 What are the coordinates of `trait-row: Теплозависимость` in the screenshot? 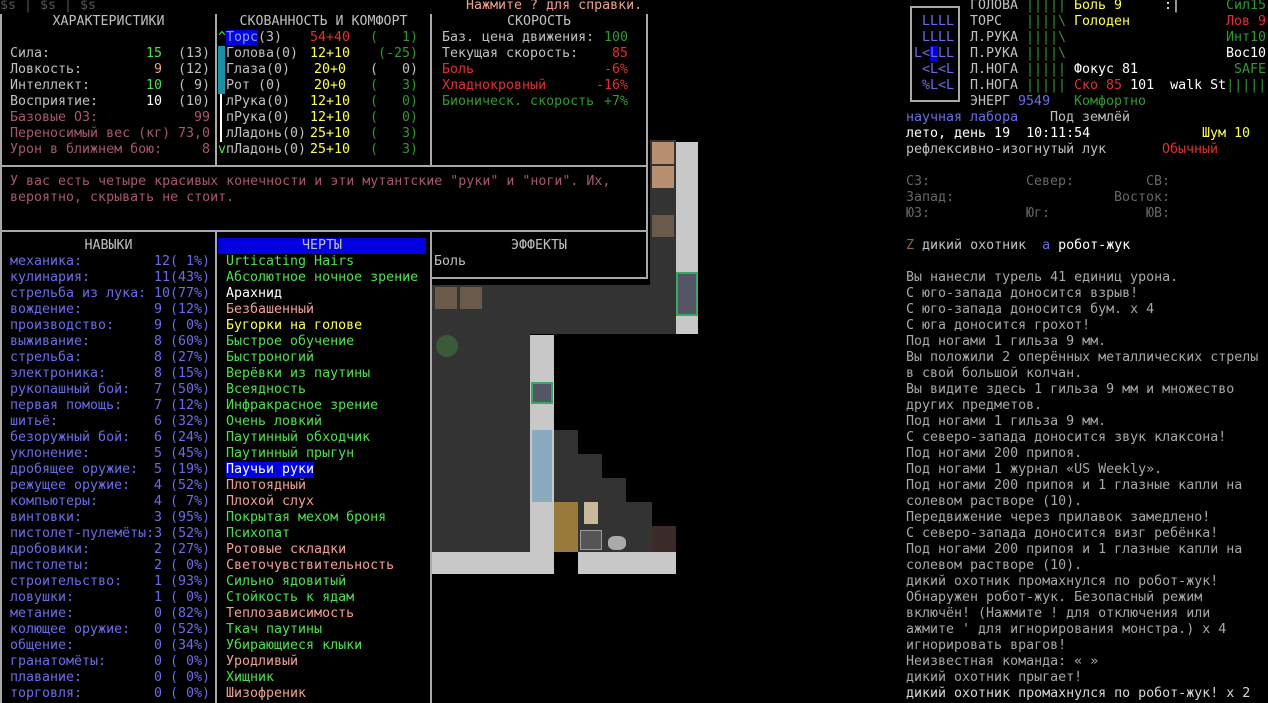 It's located at (290, 614).